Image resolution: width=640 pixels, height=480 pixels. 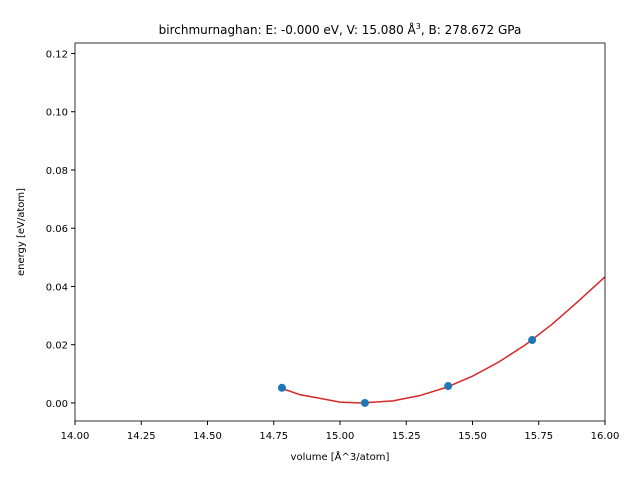 What do you see at coordinates (57, 287) in the screenshot?
I see `y-tick-label: 0.04` at bounding box center [57, 287].